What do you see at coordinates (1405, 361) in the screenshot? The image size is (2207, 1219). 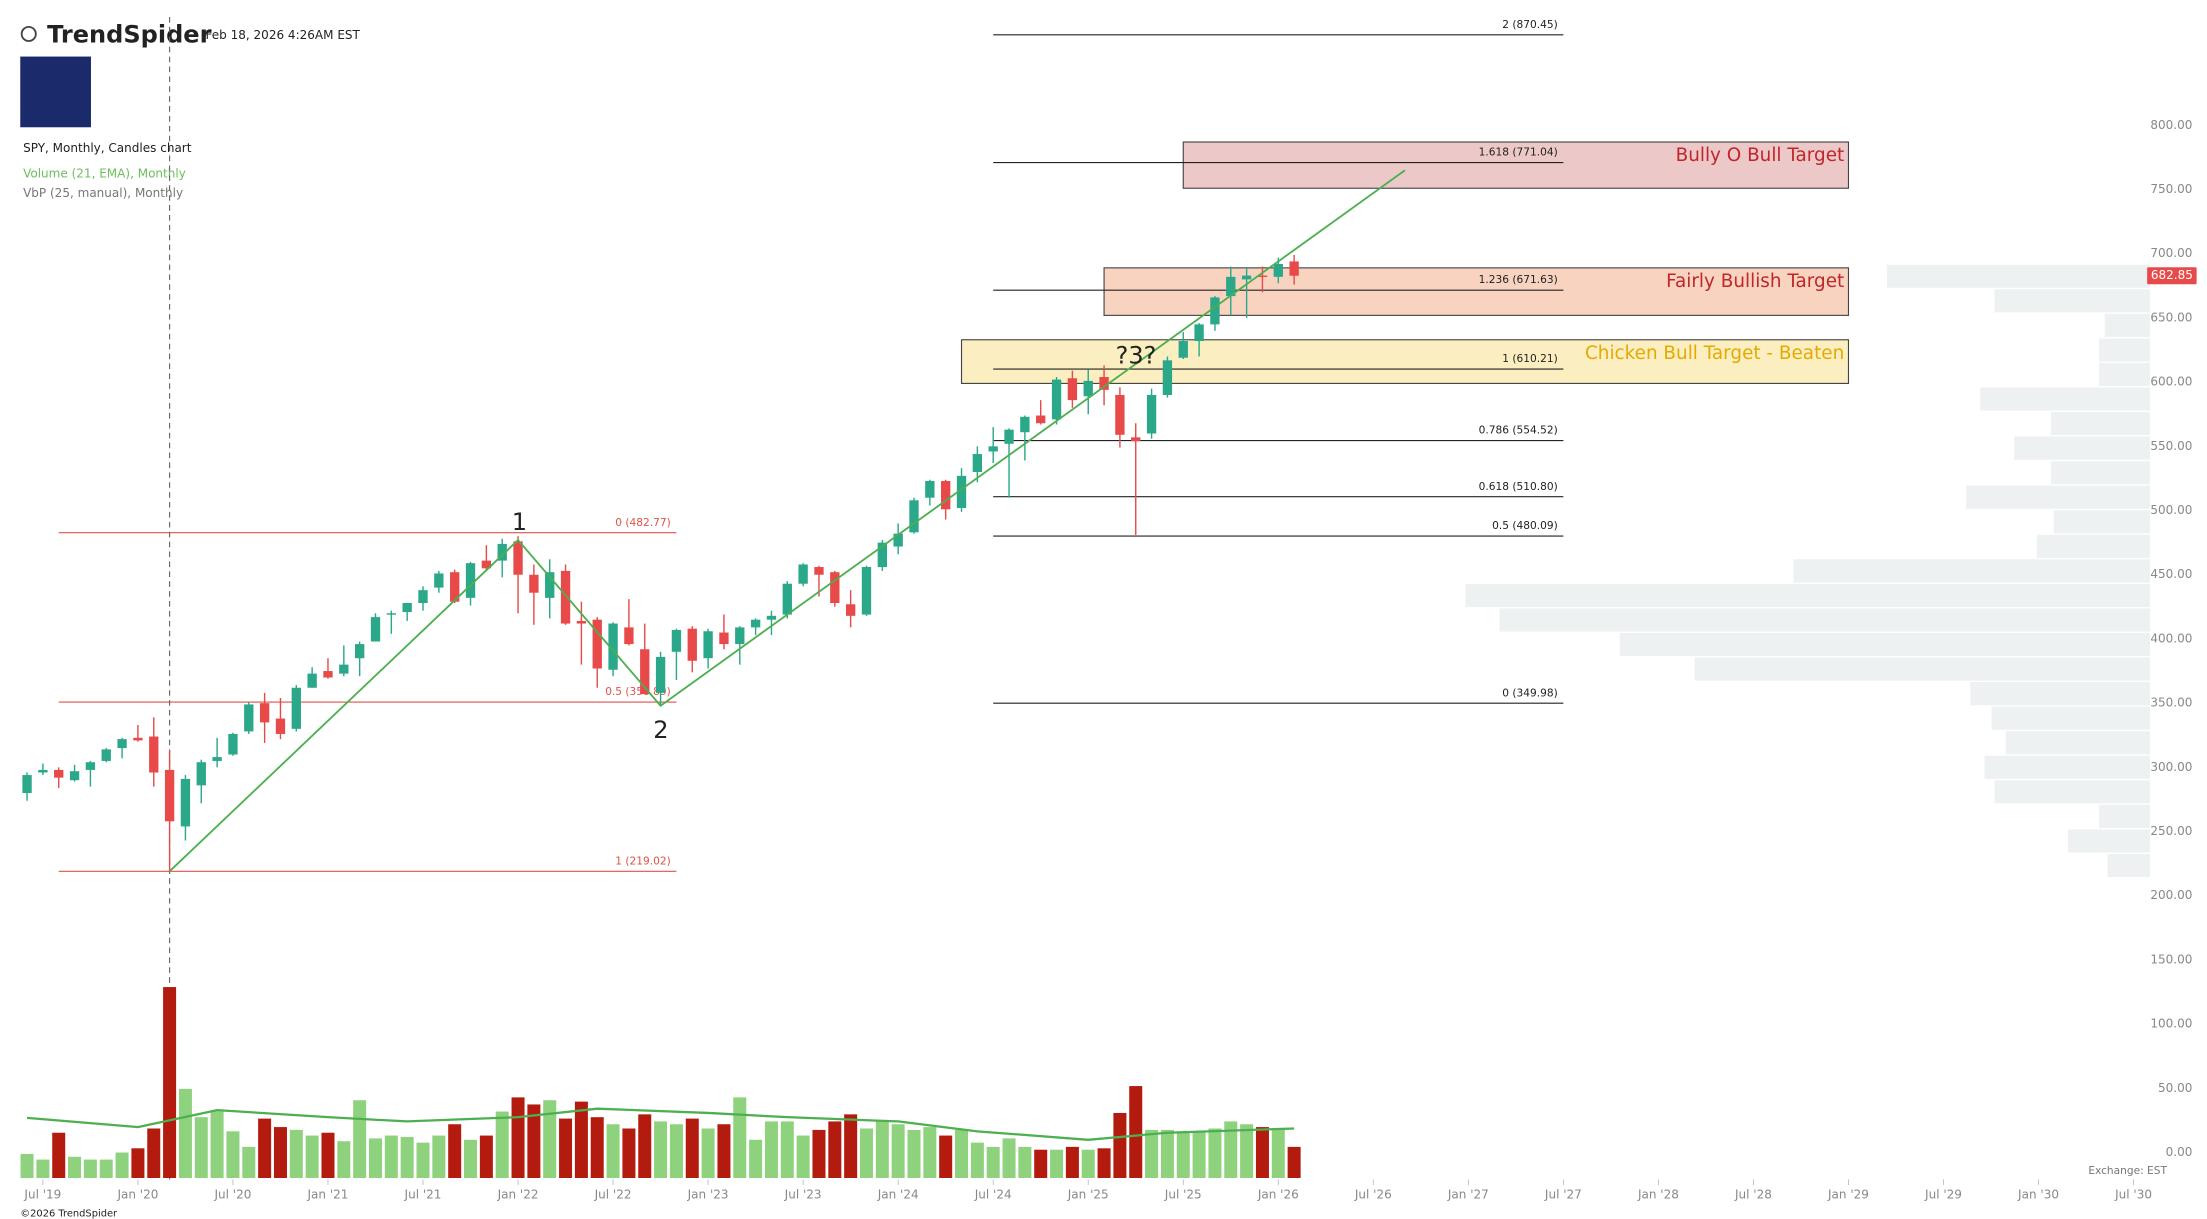 I see `target-zone` at bounding box center [1405, 361].